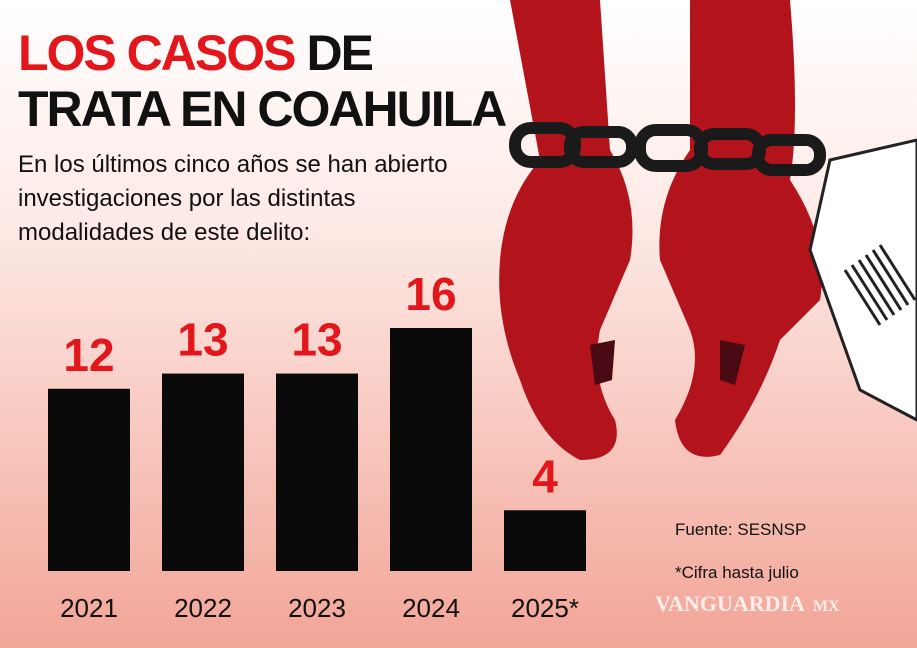 The image size is (917, 648). I want to click on subtitle-line: En los últimos cinco años se han abierto, so click(233, 164).